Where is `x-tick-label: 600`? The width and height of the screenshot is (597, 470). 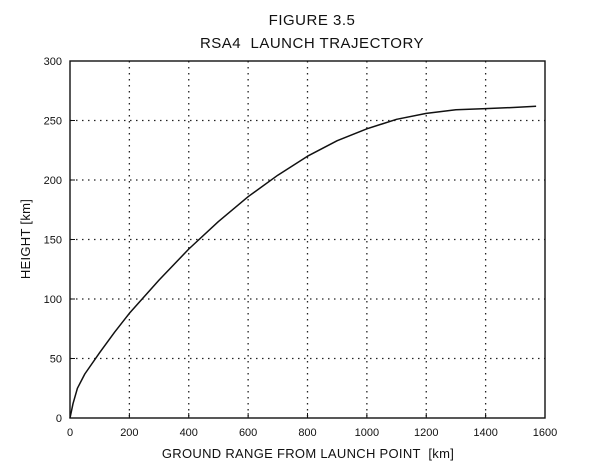 x-tick-label: 600 is located at coordinates (248, 433).